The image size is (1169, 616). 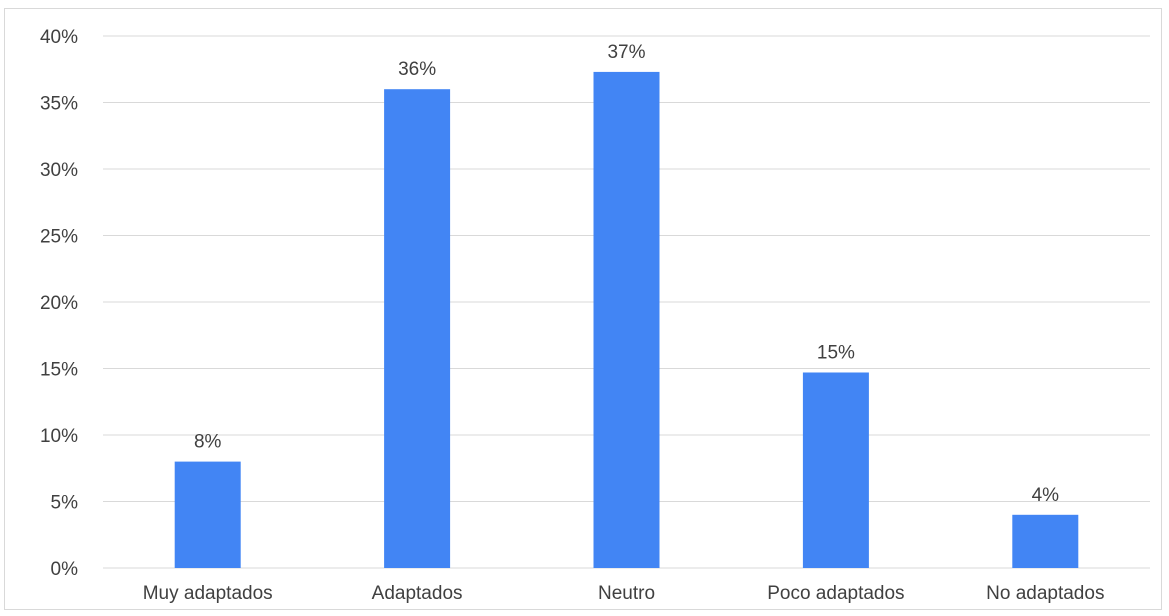 What do you see at coordinates (417, 328) in the screenshot?
I see `bar-adaptados` at bounding box center [417, 328].